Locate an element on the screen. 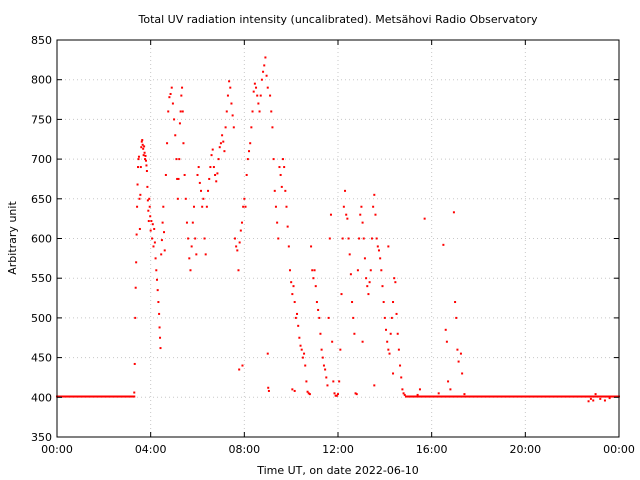 This screenshot has width=640, height=480. x-tick-label: 12:00 is located at coordinates (338, 449).